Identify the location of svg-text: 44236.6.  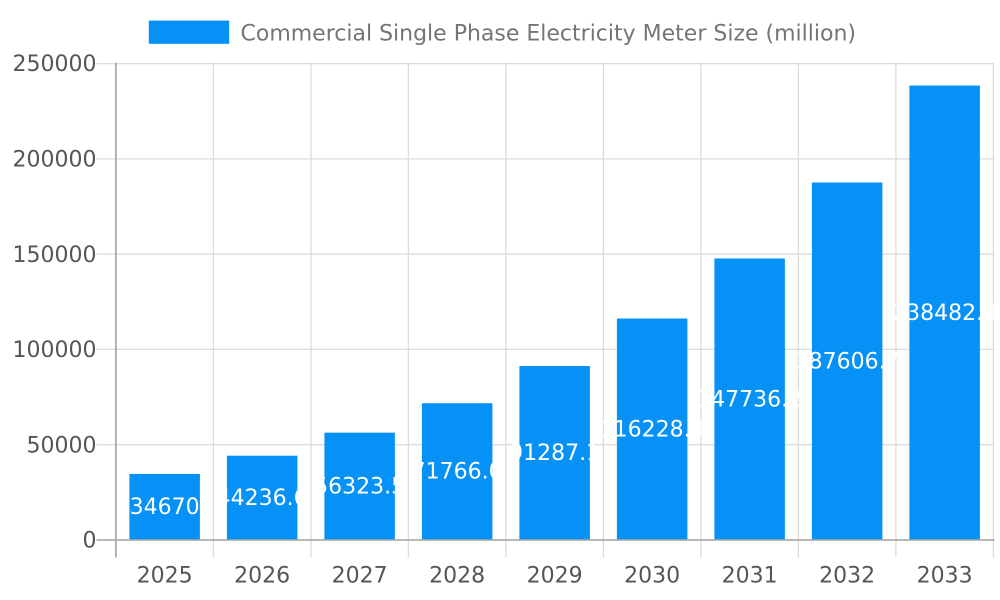
(262, 498).